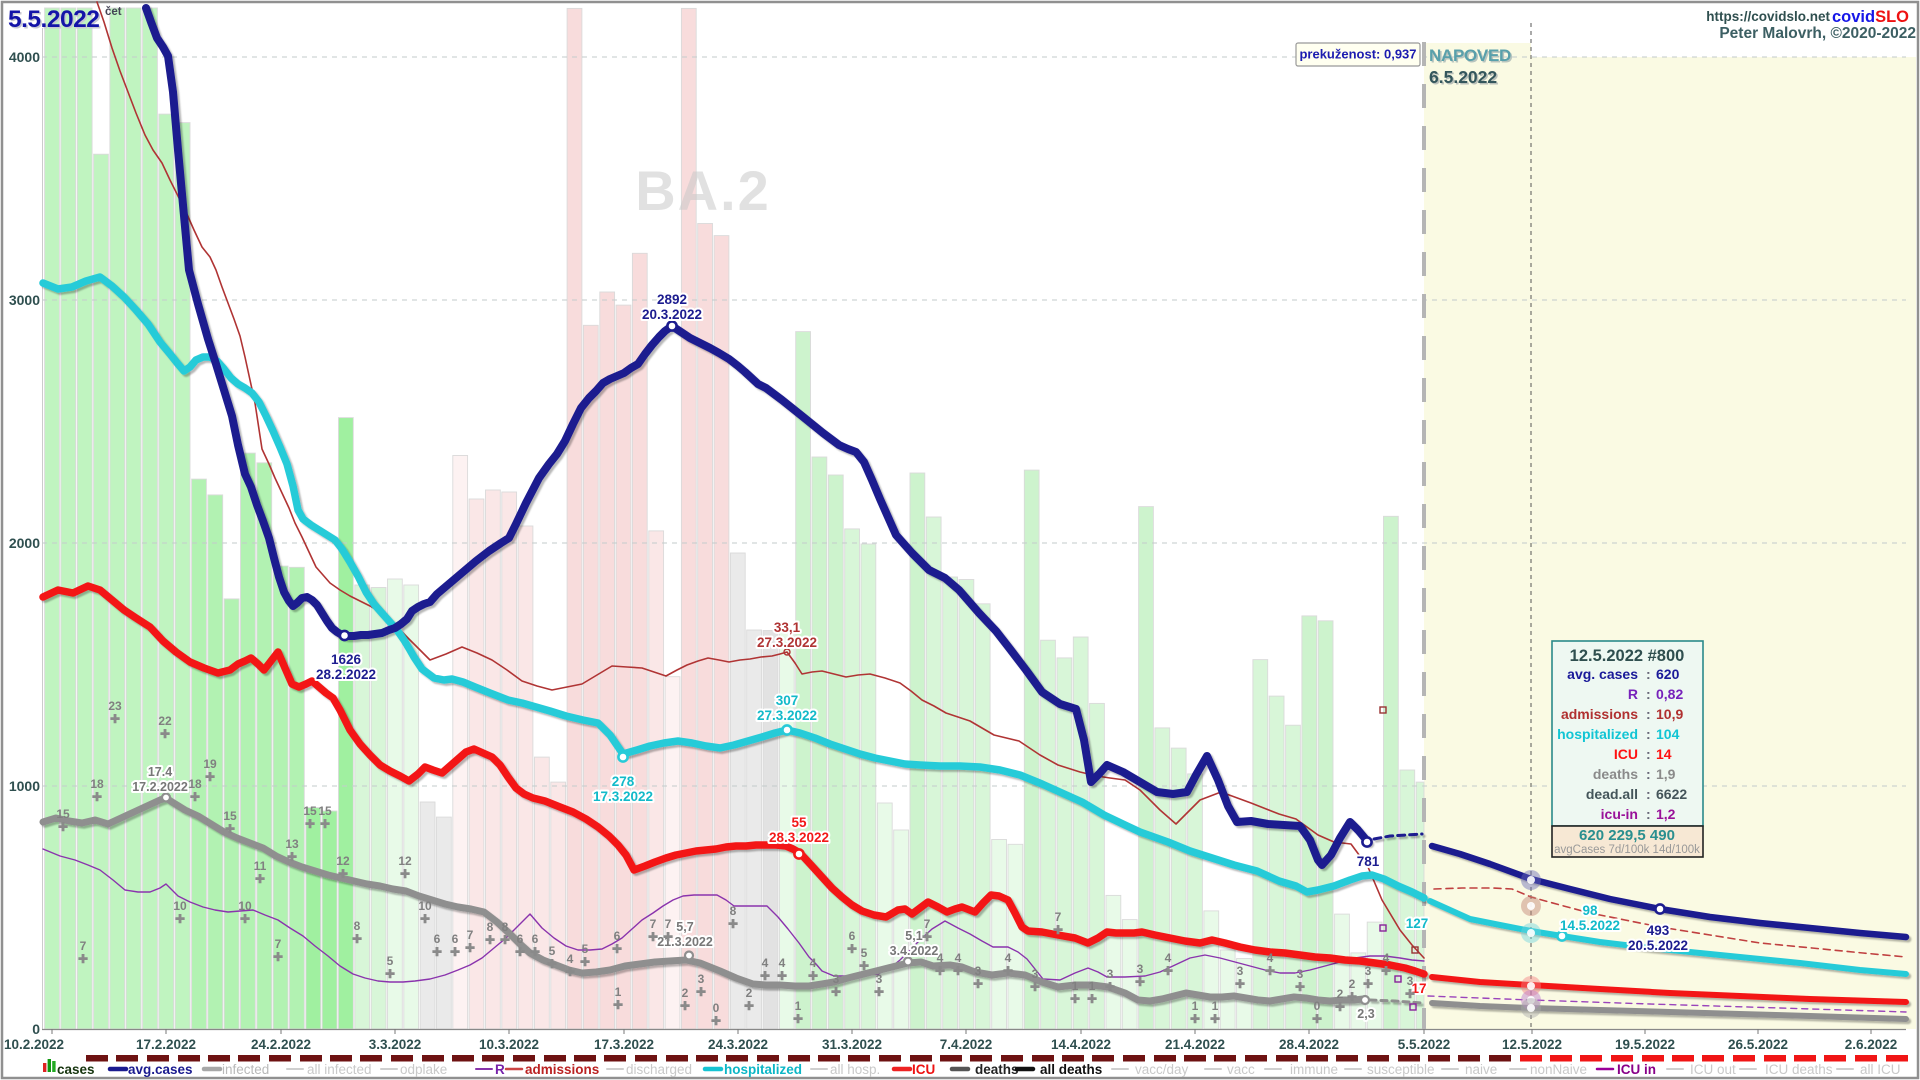 The image size is (1920, 1080). What do you see at coordinates (34, 1044) in the screenshot?
I see `svg-text: 10.2.2022` at bounding box center [34, 1044].